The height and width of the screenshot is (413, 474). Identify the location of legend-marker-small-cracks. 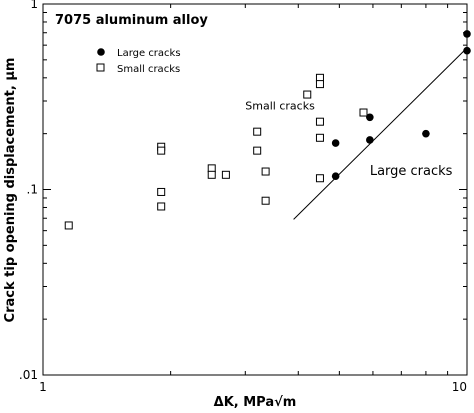
(100, 67).